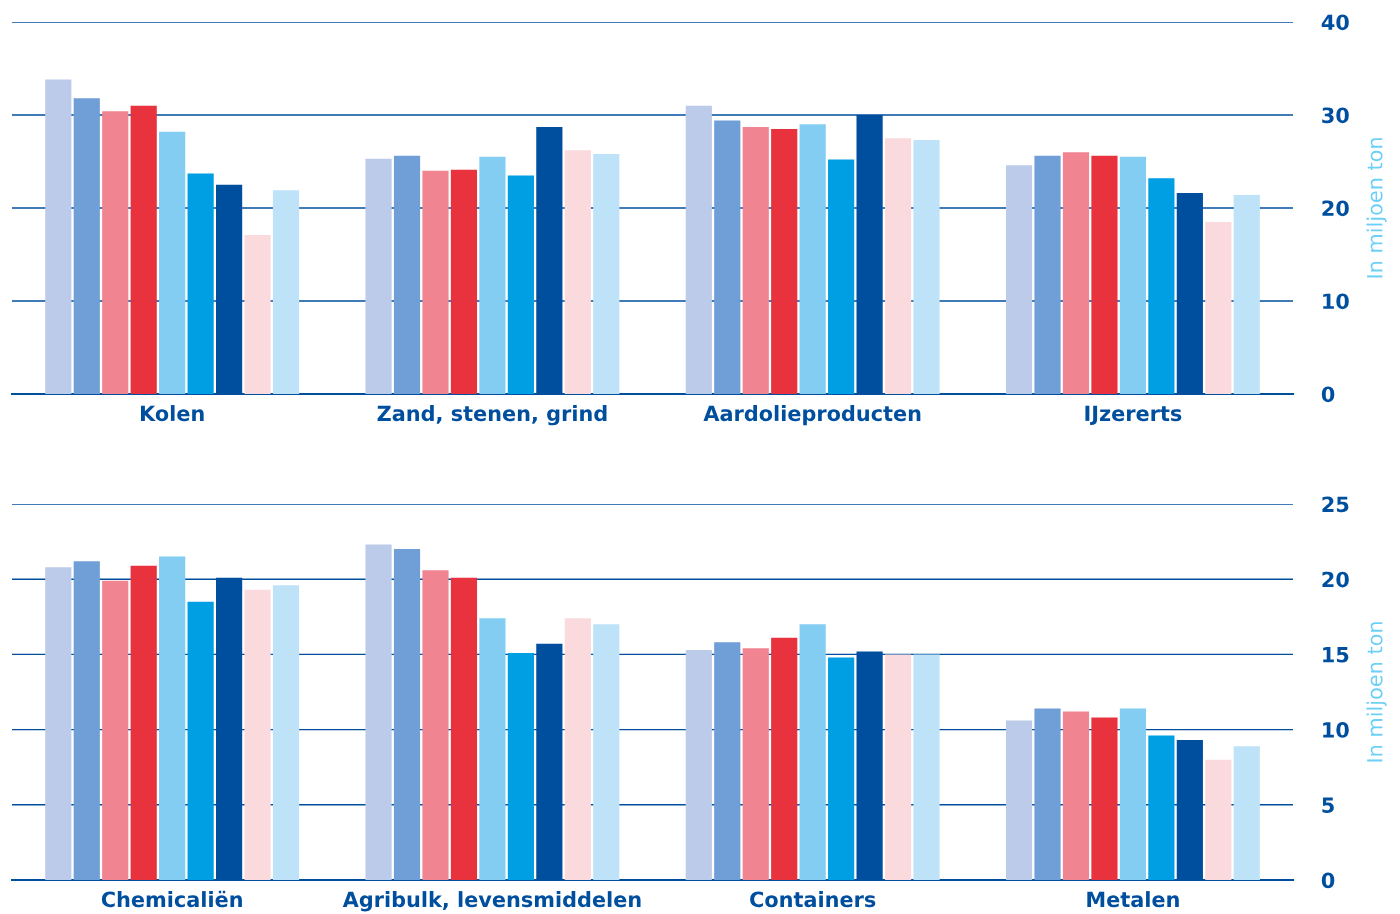  I want to click on y-tick-label: 30, so click(1335, 115).